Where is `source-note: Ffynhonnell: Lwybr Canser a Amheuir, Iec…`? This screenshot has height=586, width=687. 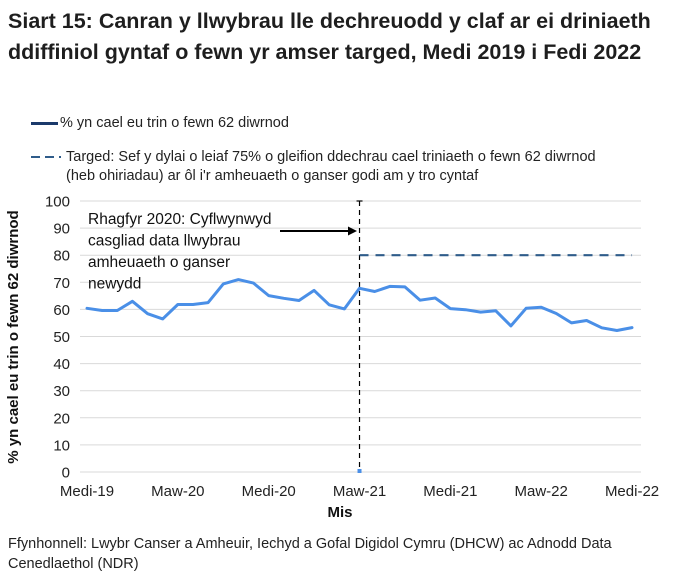
source-note: Ffynhonnell: Lwybr Canser a Amheuir, Iec… is located at coordinates (310, 554).